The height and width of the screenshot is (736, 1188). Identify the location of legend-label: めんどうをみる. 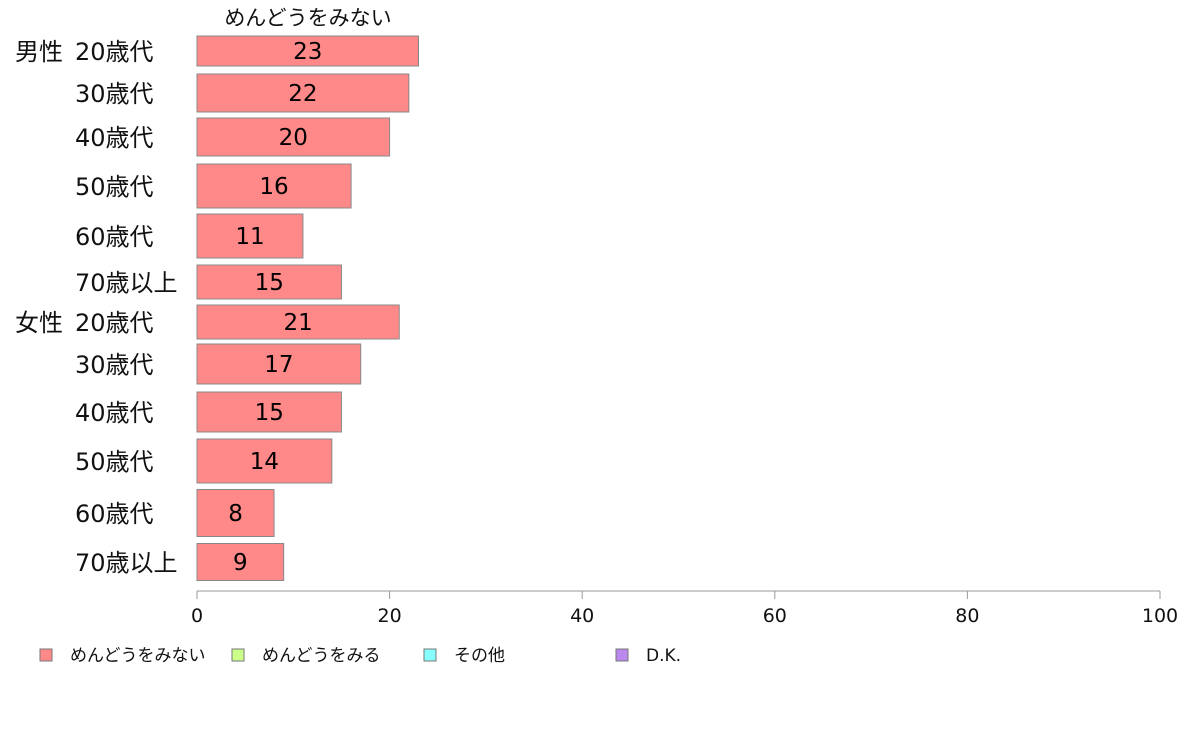
(321, 656).